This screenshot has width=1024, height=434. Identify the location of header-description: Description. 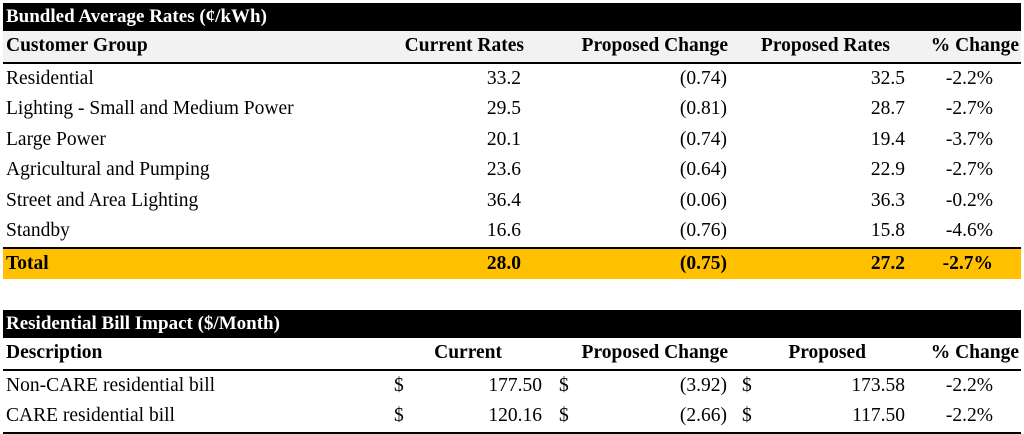
(54, 352).